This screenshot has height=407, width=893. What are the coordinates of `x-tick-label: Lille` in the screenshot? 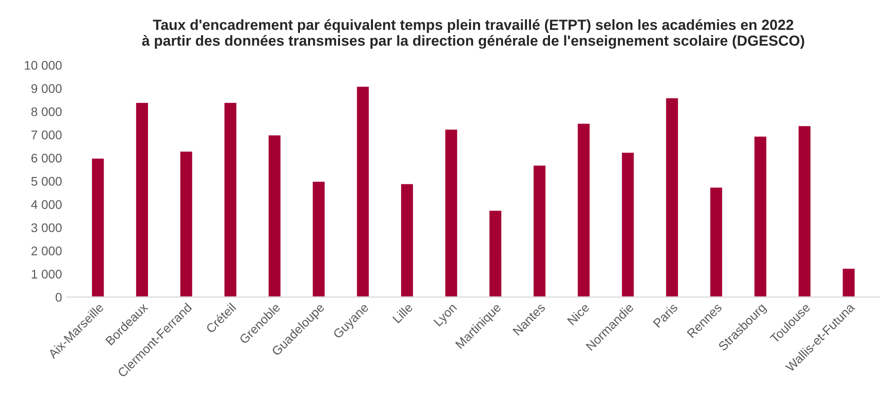 It's located at (403, 313).